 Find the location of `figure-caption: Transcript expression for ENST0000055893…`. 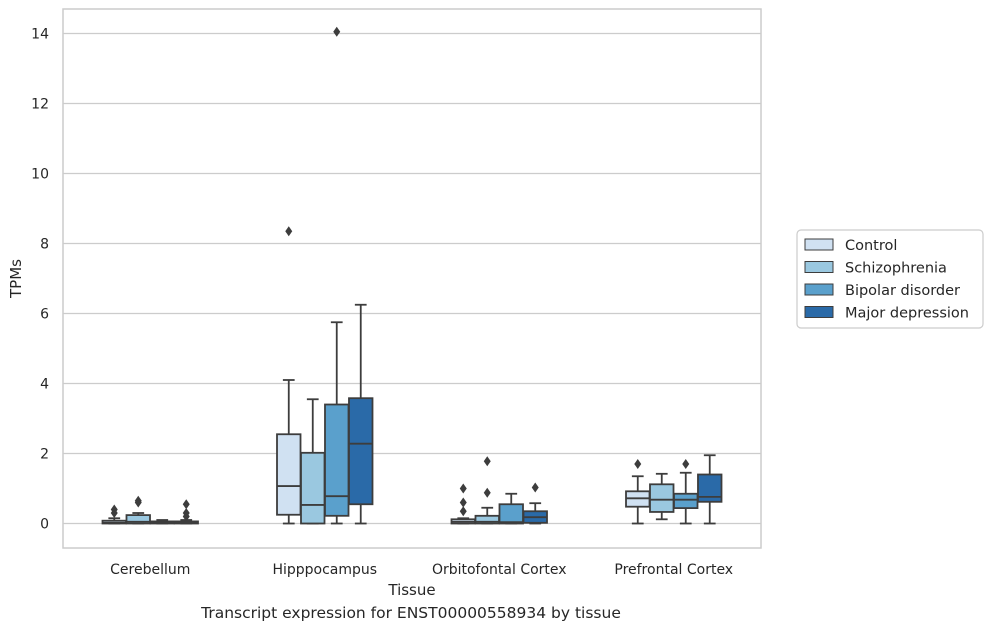

figure-caption: Transcript expression for ENST0000055893… is located at coordinates (411, 613).